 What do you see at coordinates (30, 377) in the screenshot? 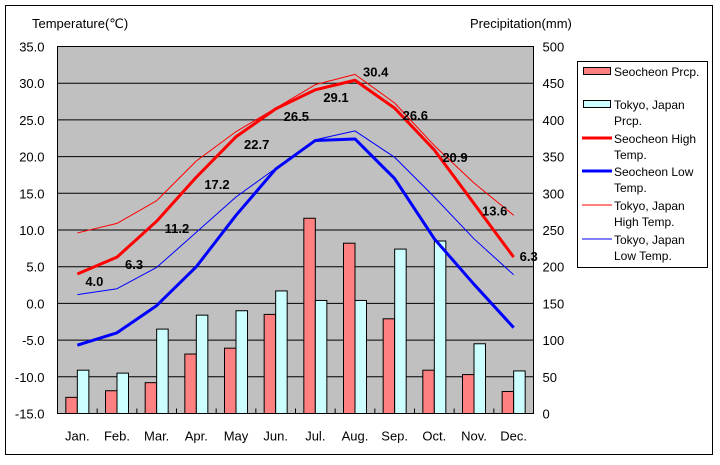
I see `left-tick-label: -10.0` at bounding box center [30, 377].